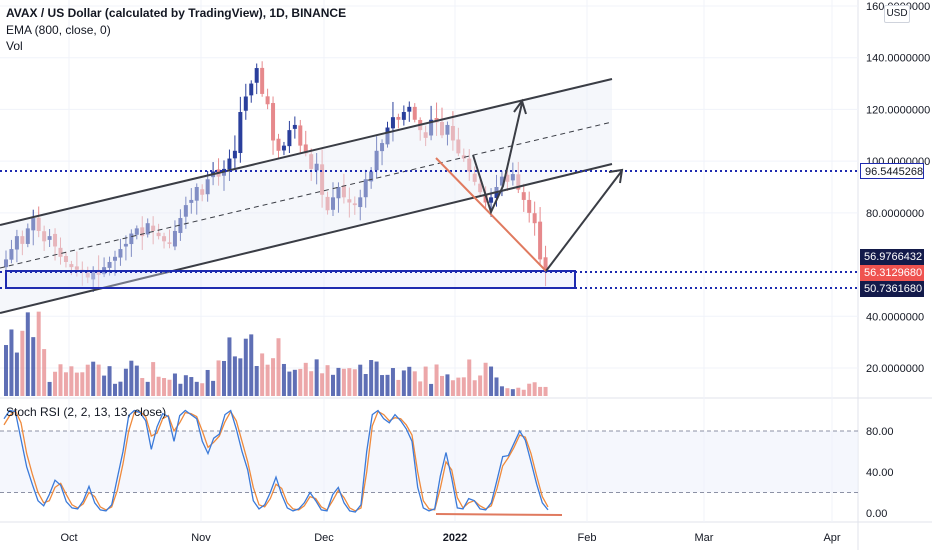 This screenshot has width=932, height=550. I want to click on stoch-rsi-title: Stoch RSI (2, 2, 13, 13, close), so click(86, 412).